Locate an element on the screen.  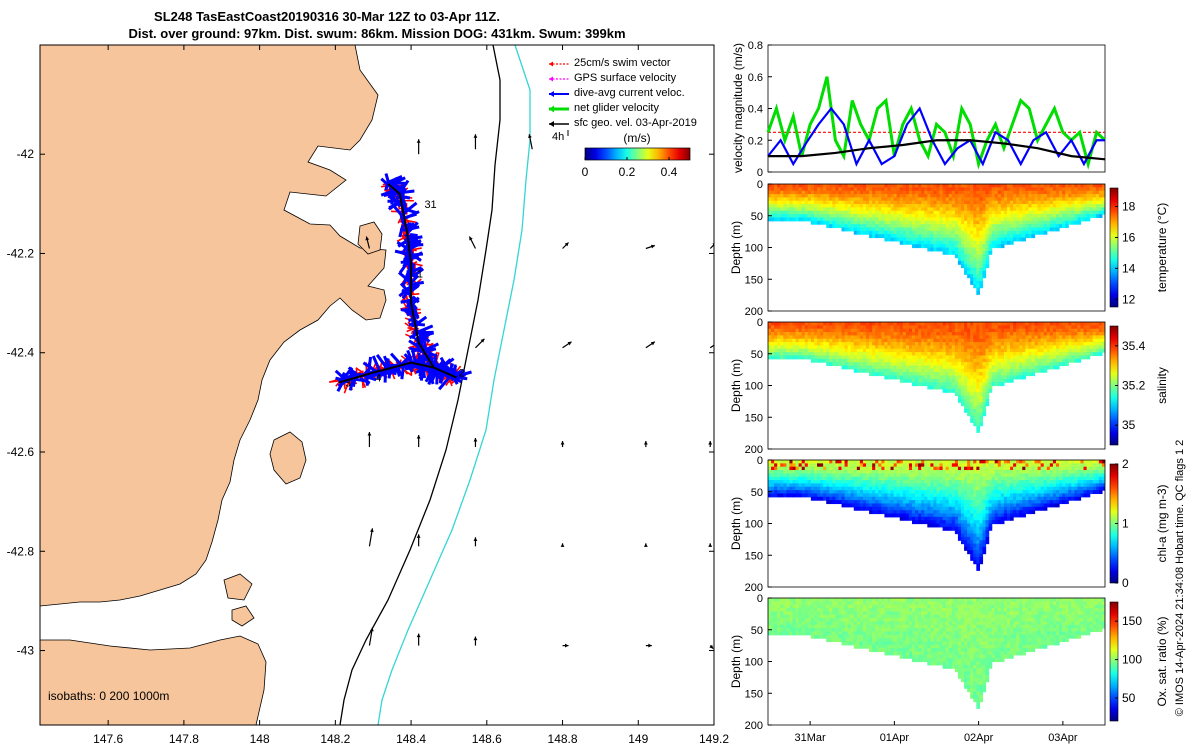
legend-item-net: net glider velocity is located at coordinates (604, 108).